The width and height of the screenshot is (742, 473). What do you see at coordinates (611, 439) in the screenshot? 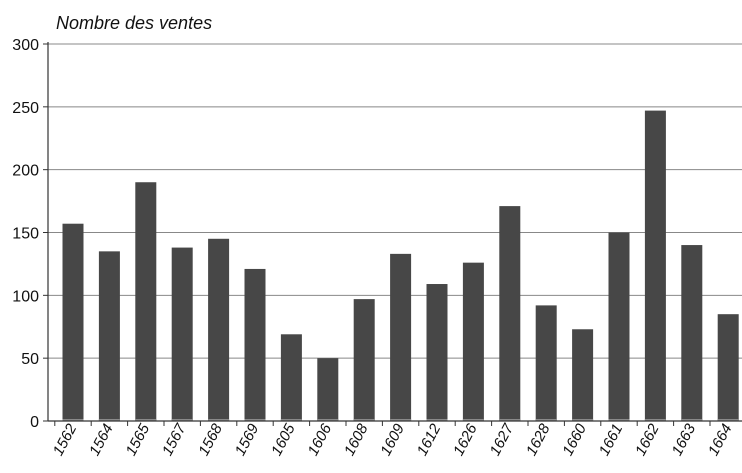
I see `x-tick-label: 1661` at bounding box center [611, 439].